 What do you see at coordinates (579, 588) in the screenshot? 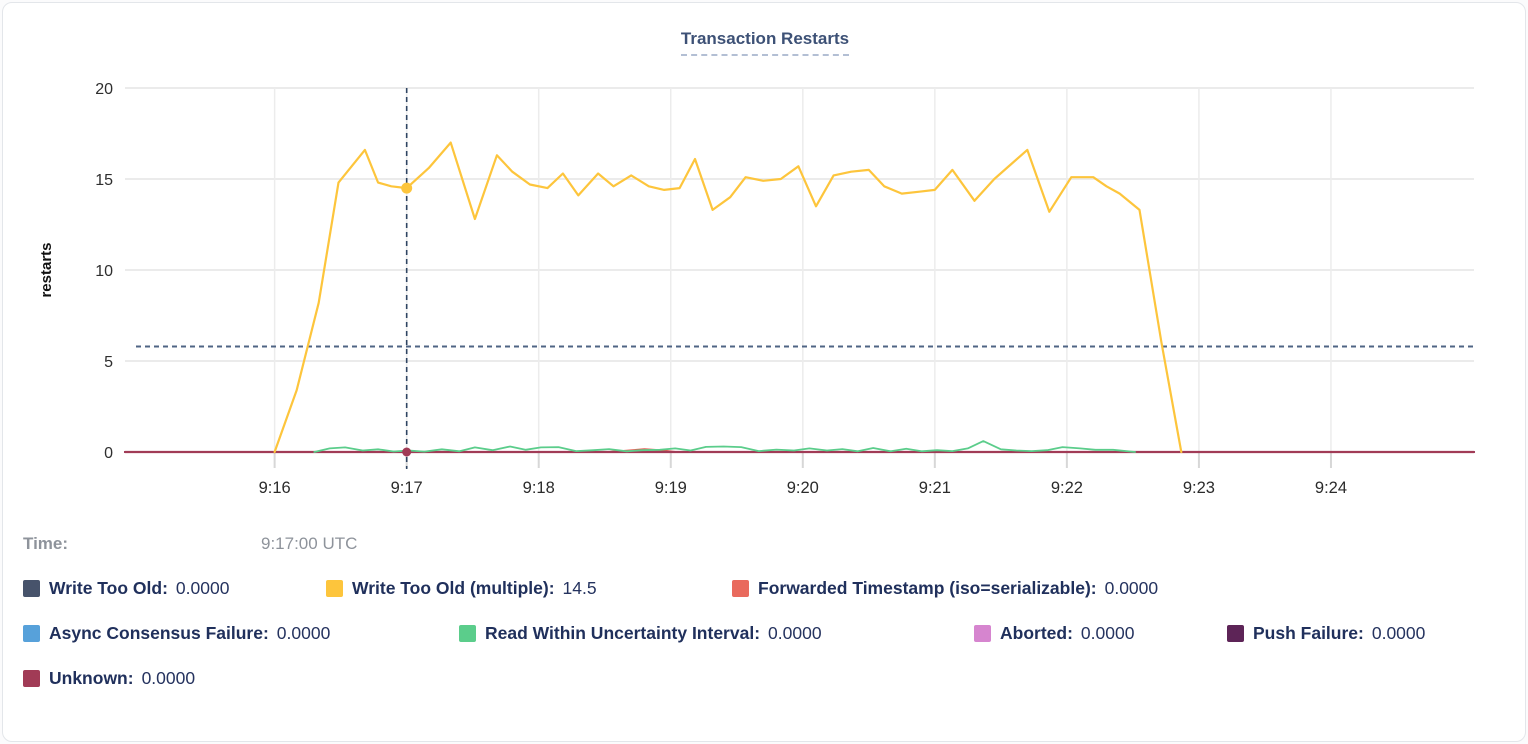
I see `legend-value: 14.5` at bounding box center [579, 588].